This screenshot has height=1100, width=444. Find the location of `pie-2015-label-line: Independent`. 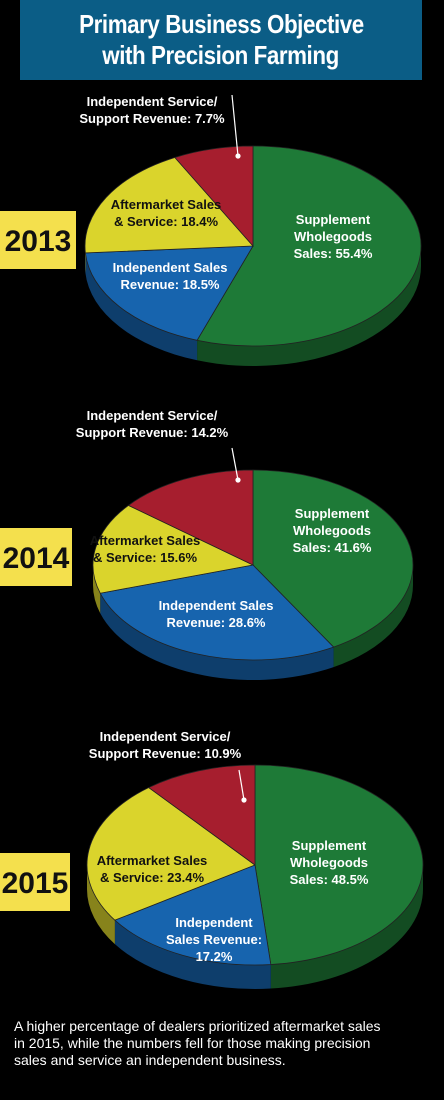

pie-2015-label-line: Independent is located at coordinates (214, 922).